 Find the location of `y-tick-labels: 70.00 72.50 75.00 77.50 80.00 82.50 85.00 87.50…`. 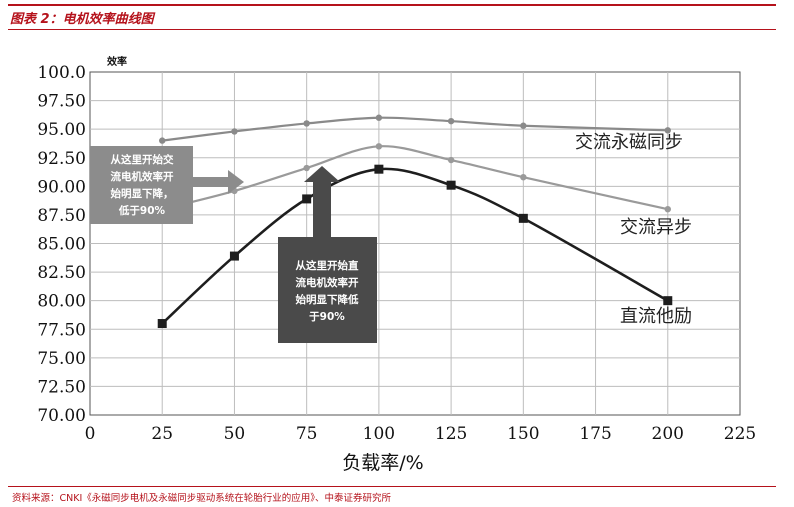

y-tick-labels: 70.00 72.50 75.00 77.50 80.00 82.50 85.00 87.50… is located at coordinates (61, 244).